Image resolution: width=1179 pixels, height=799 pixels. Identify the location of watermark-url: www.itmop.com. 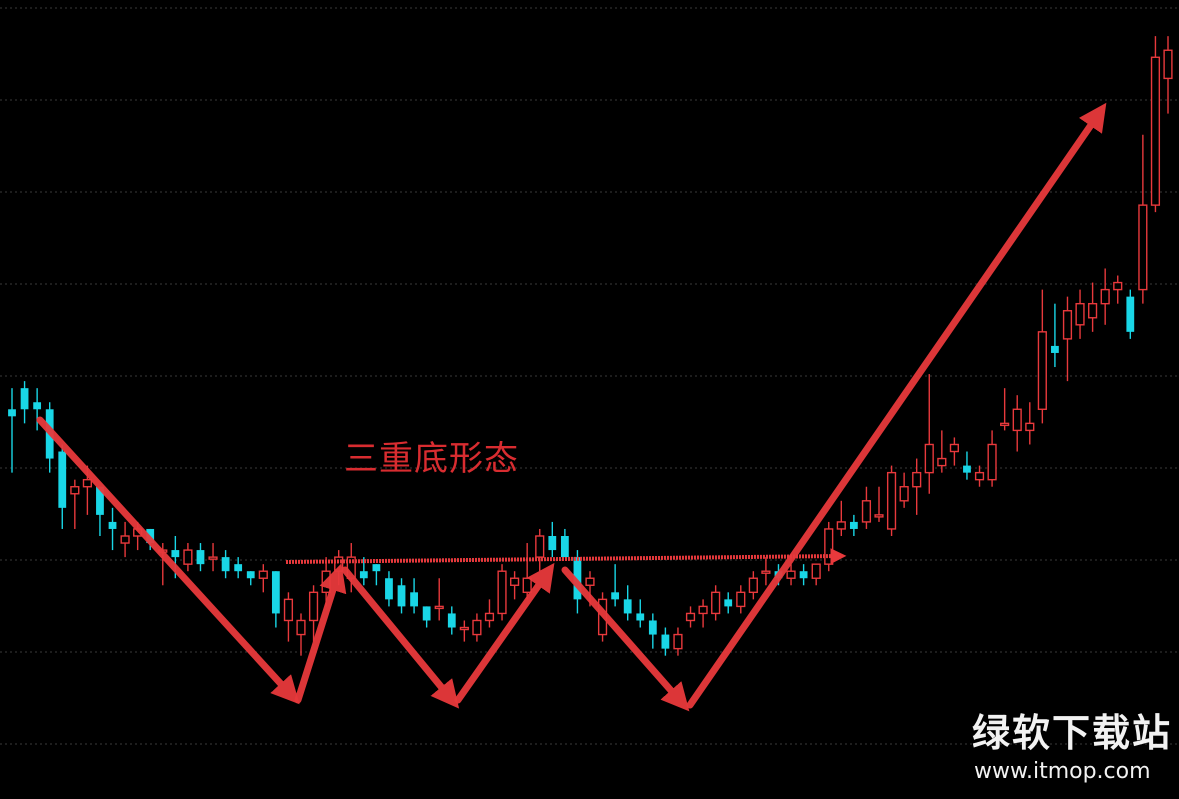
(1062, 771).